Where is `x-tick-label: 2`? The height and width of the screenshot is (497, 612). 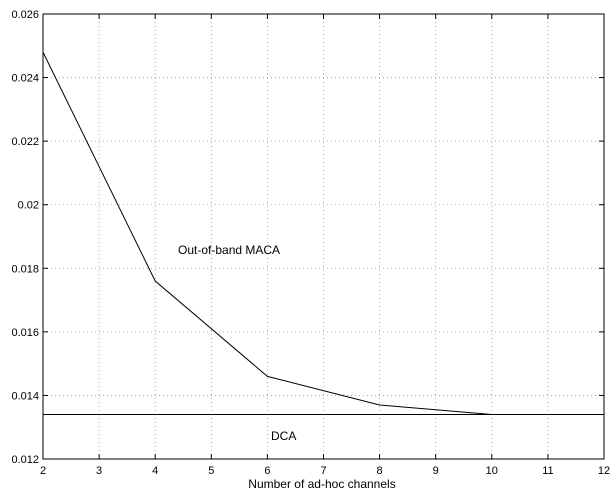
x-tick-label: 2 is located at coordinates (43, 471).